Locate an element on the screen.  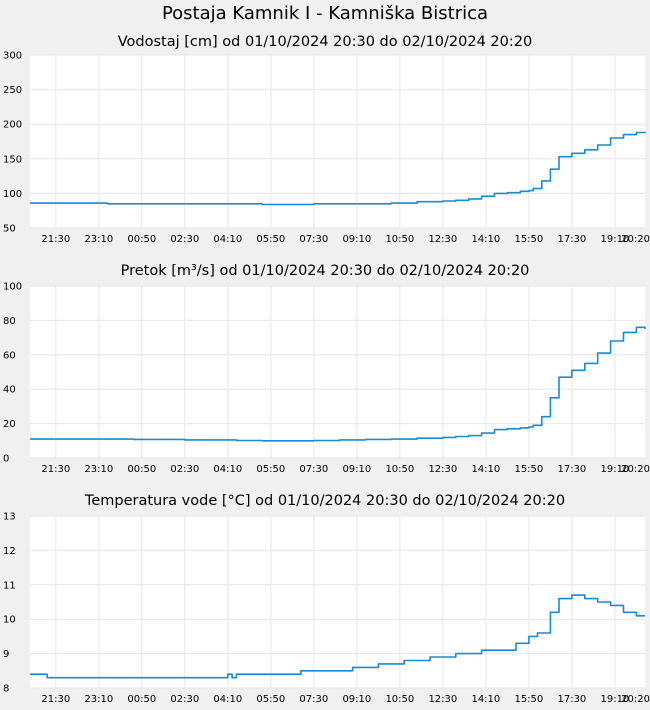
discharge-y-tick-label: 100 is located at coordinates (12, 287).